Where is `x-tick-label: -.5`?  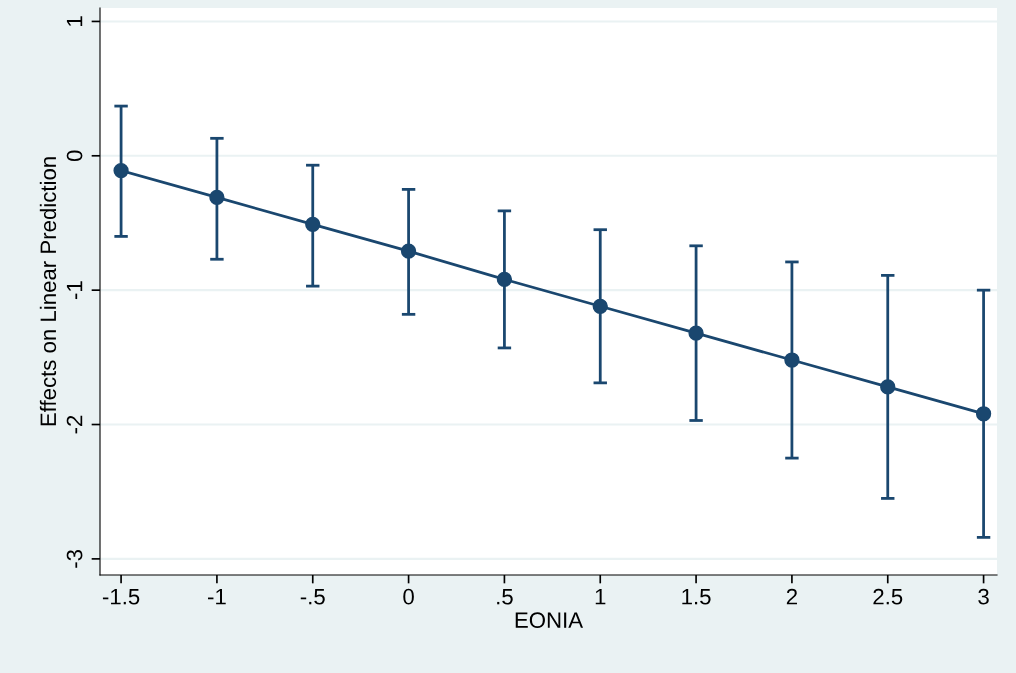 x-tick-label: -.5 is located at coordinates (312, 597).